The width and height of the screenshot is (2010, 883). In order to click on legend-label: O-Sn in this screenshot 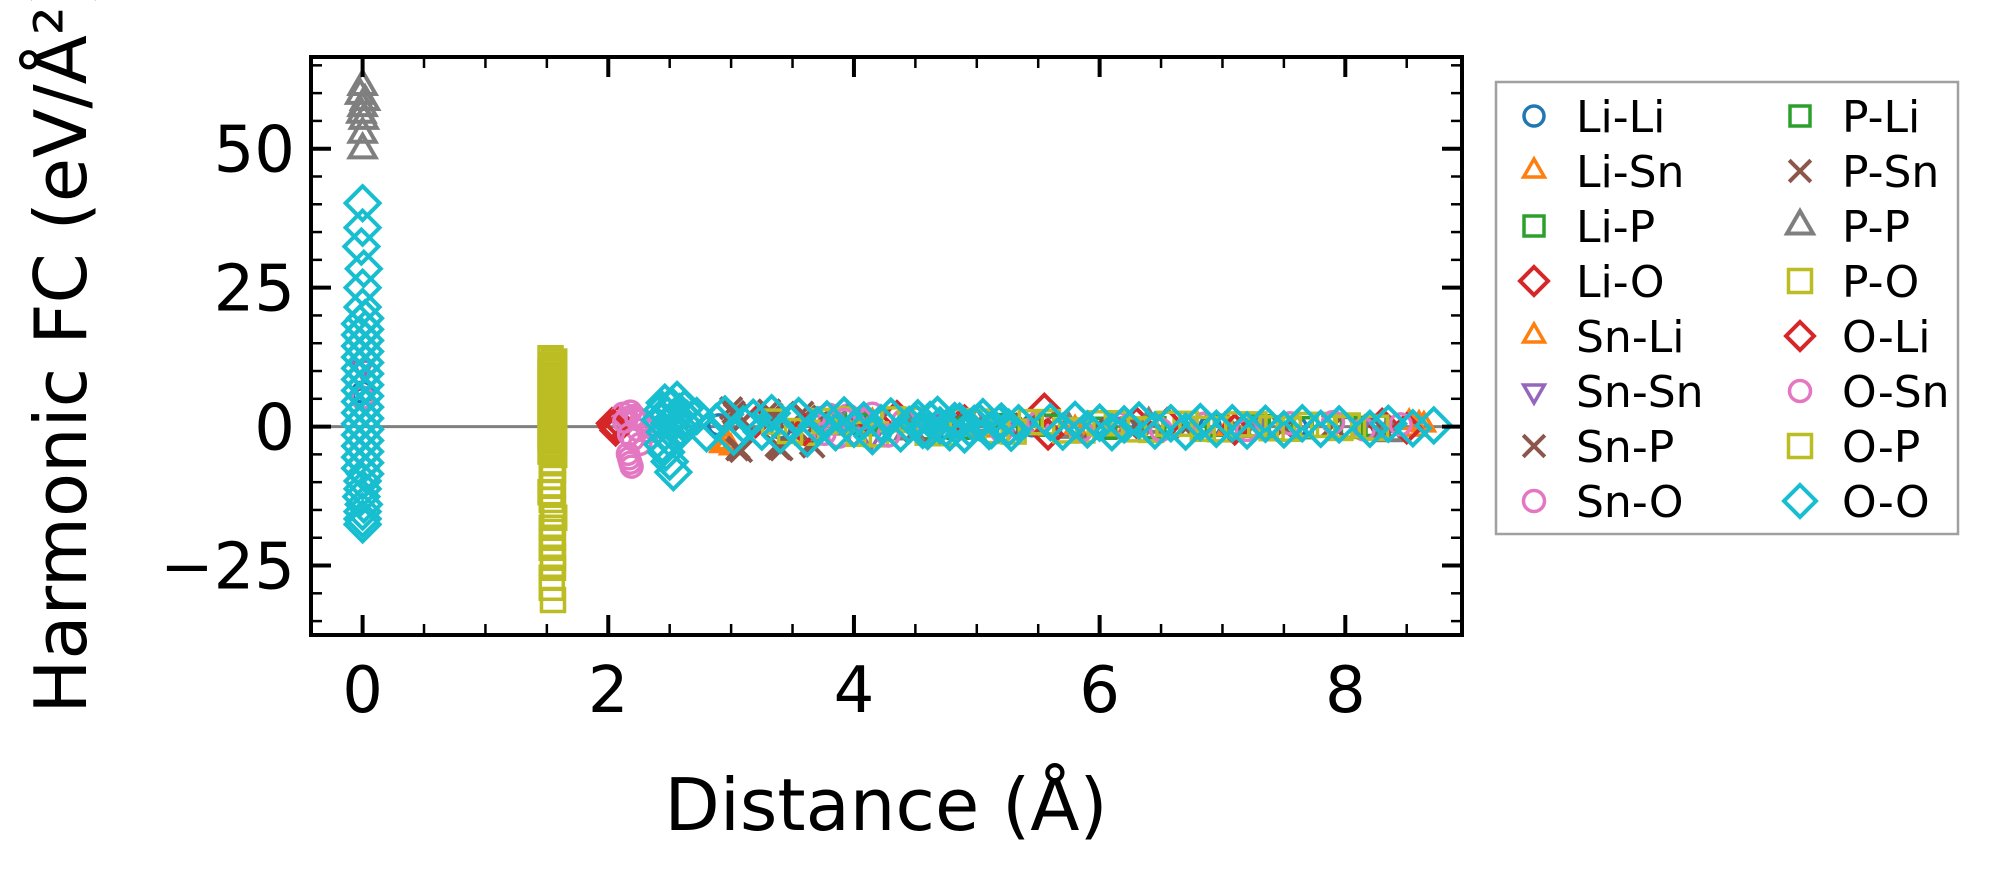, I will do `click(1896, 392)`.